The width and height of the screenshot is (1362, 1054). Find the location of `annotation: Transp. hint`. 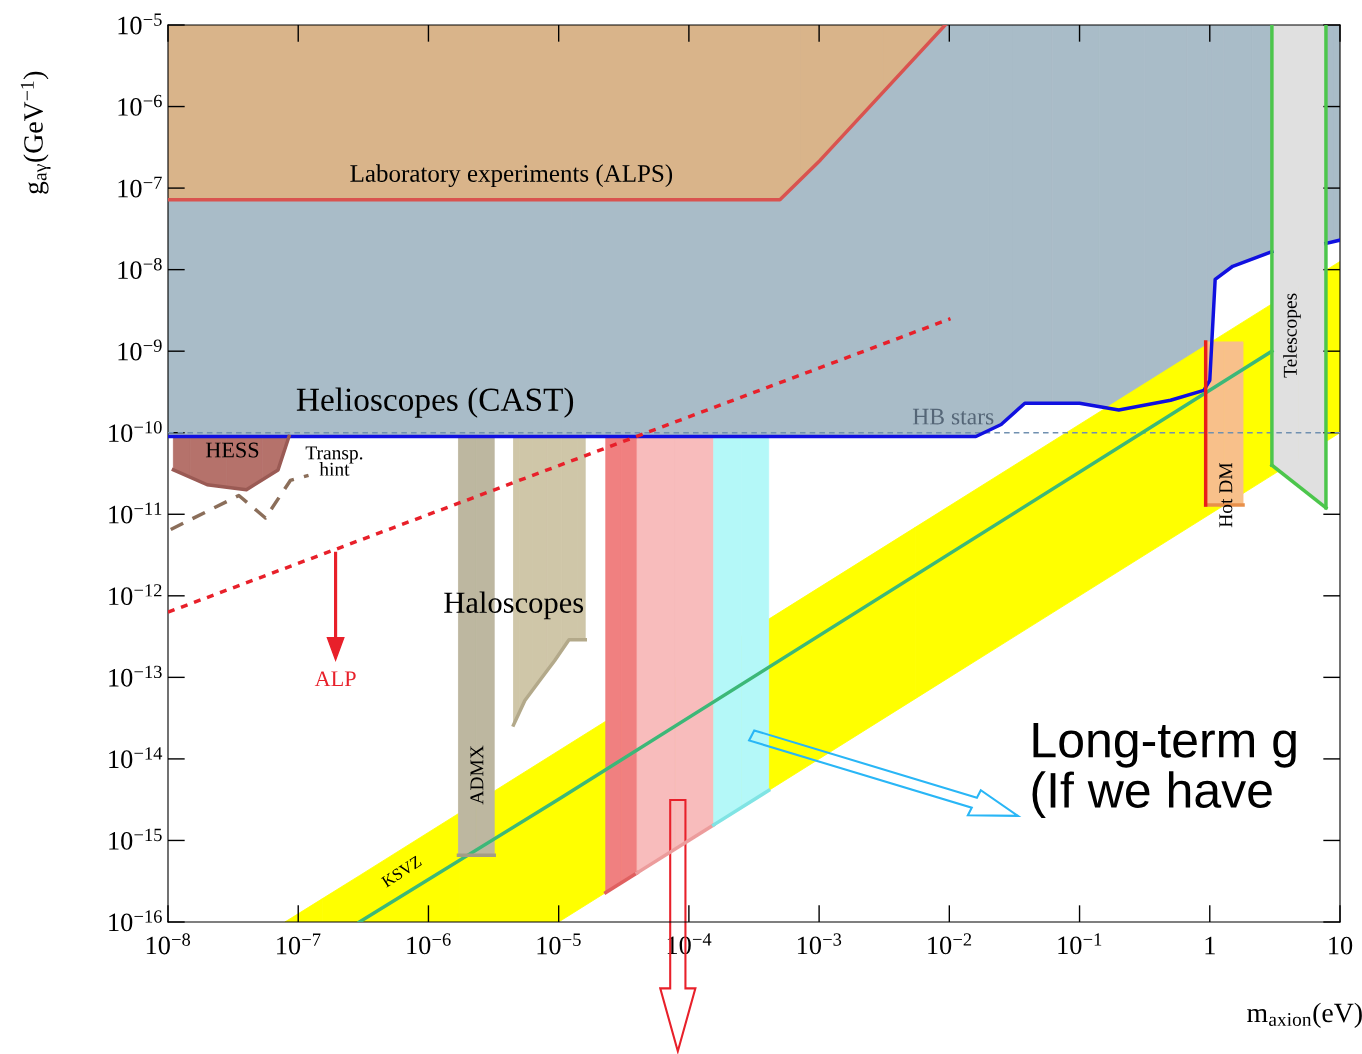

annotation: Transp. hint is located at coordinates (334, 461).